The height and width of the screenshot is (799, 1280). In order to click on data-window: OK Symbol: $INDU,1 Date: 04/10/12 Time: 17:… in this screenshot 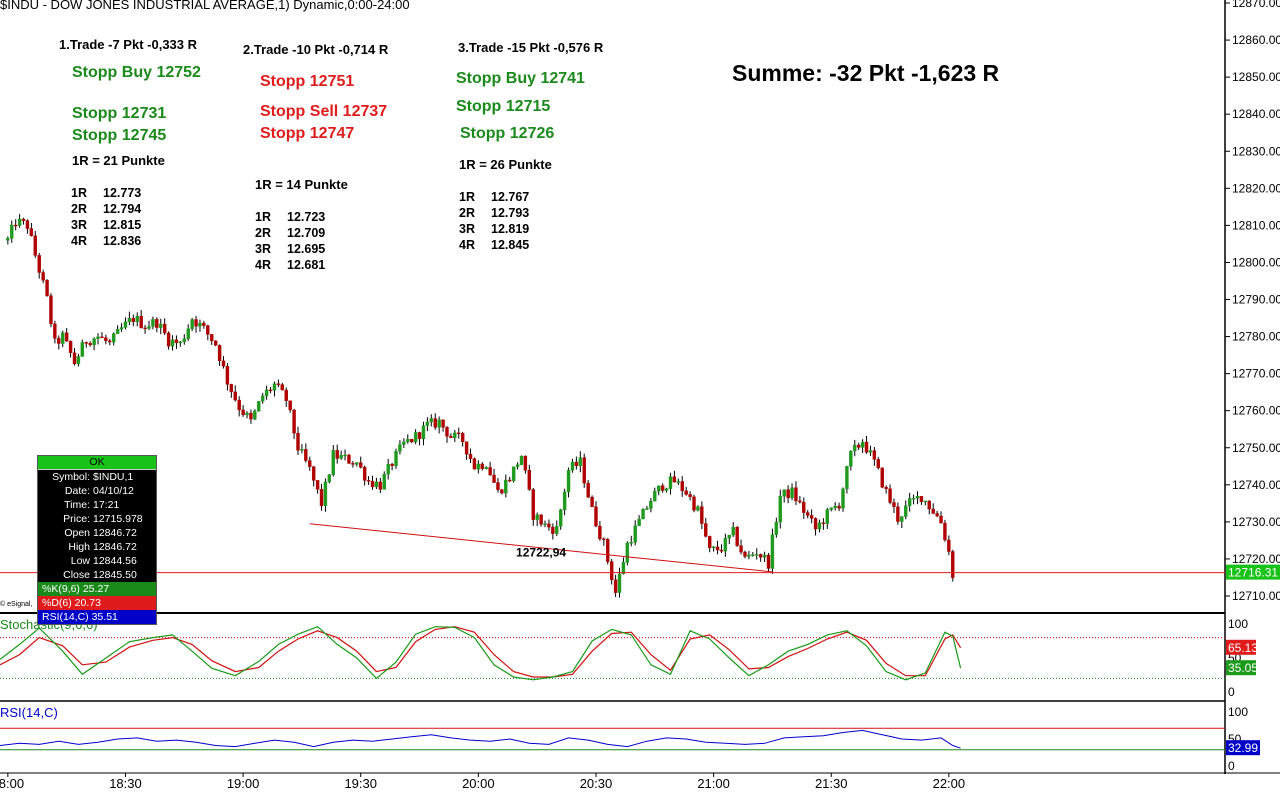, I will do `click(97, 540)`.